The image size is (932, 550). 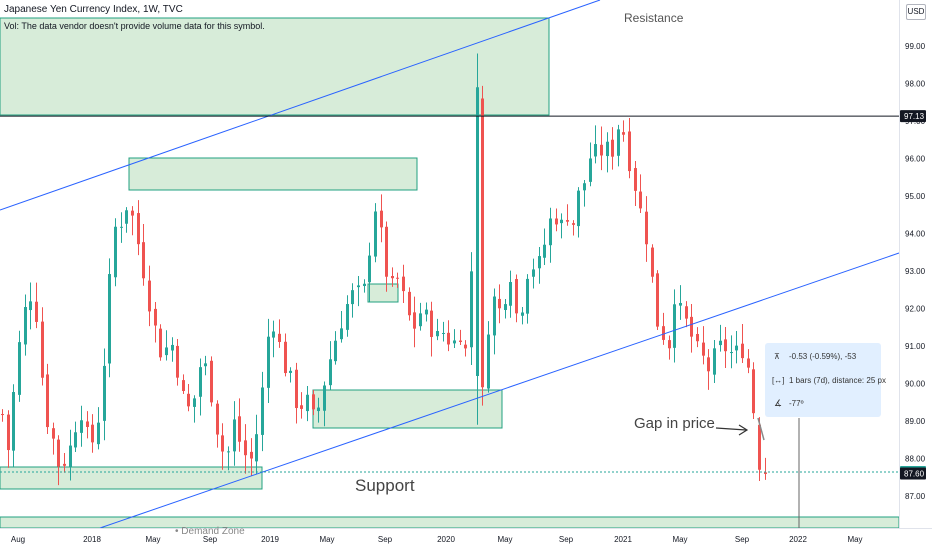 What do you see at coordinates (446, 539) in the screenshot?
I see `x-tick-label: 2020` at bounding box center [446, 539].